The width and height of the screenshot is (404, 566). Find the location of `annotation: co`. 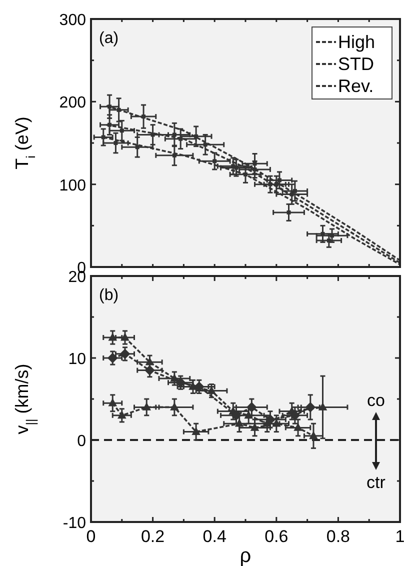

annotation: co is located at coordinates (376, 400).